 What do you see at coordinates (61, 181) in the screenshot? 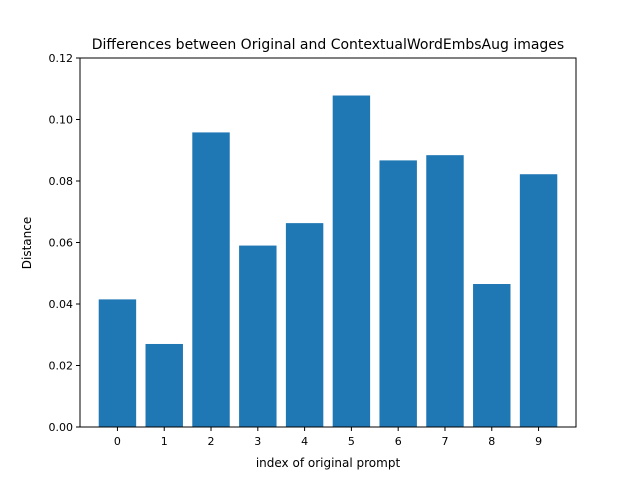
I see `y-tick-label: 0.08` at bounding box center [61, 181].